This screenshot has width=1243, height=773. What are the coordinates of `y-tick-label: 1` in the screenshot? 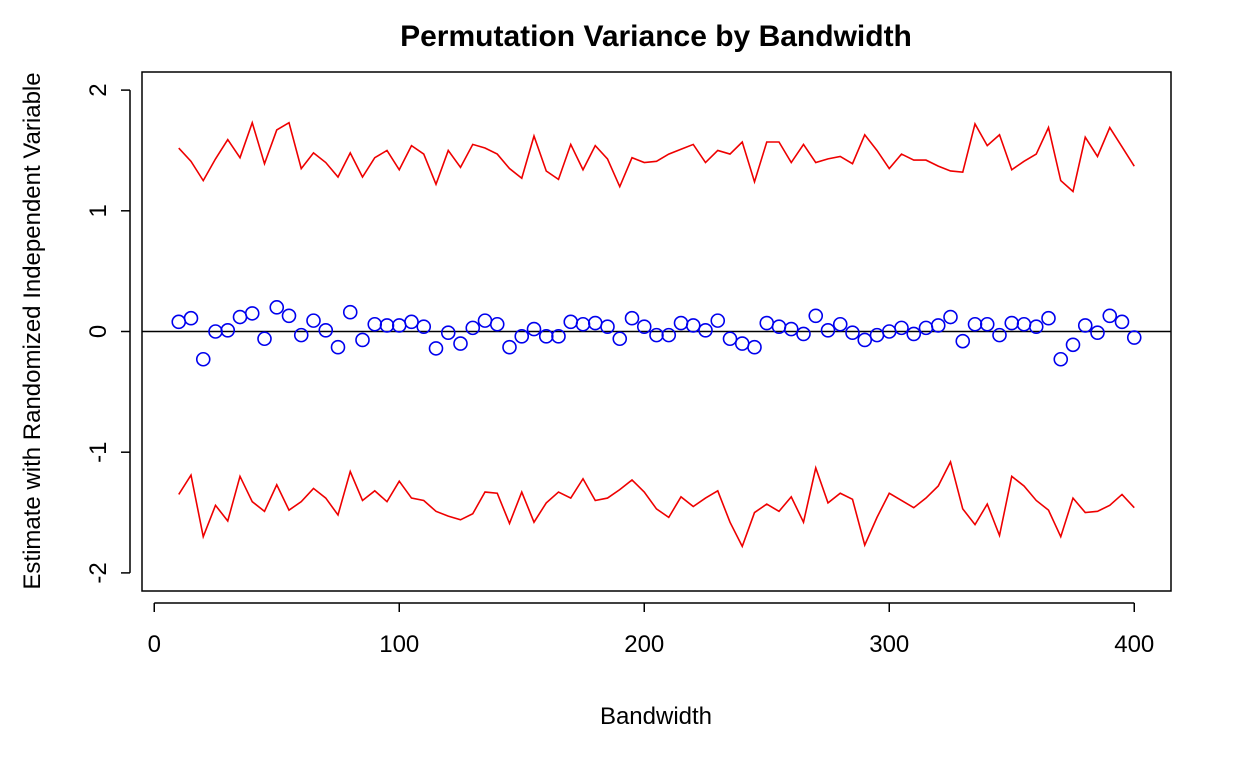 It's located at (98, 210).